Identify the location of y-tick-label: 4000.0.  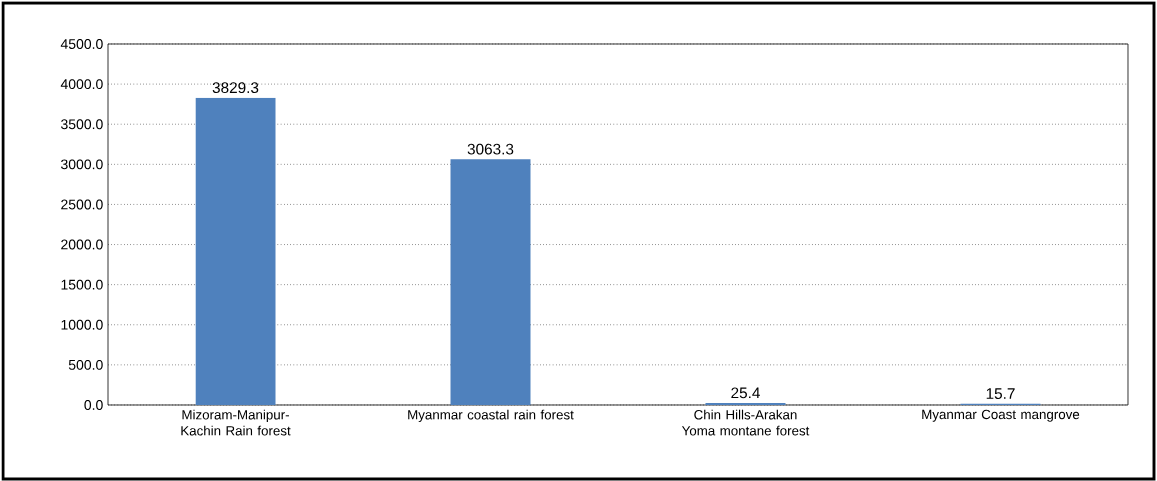
(81, 84).